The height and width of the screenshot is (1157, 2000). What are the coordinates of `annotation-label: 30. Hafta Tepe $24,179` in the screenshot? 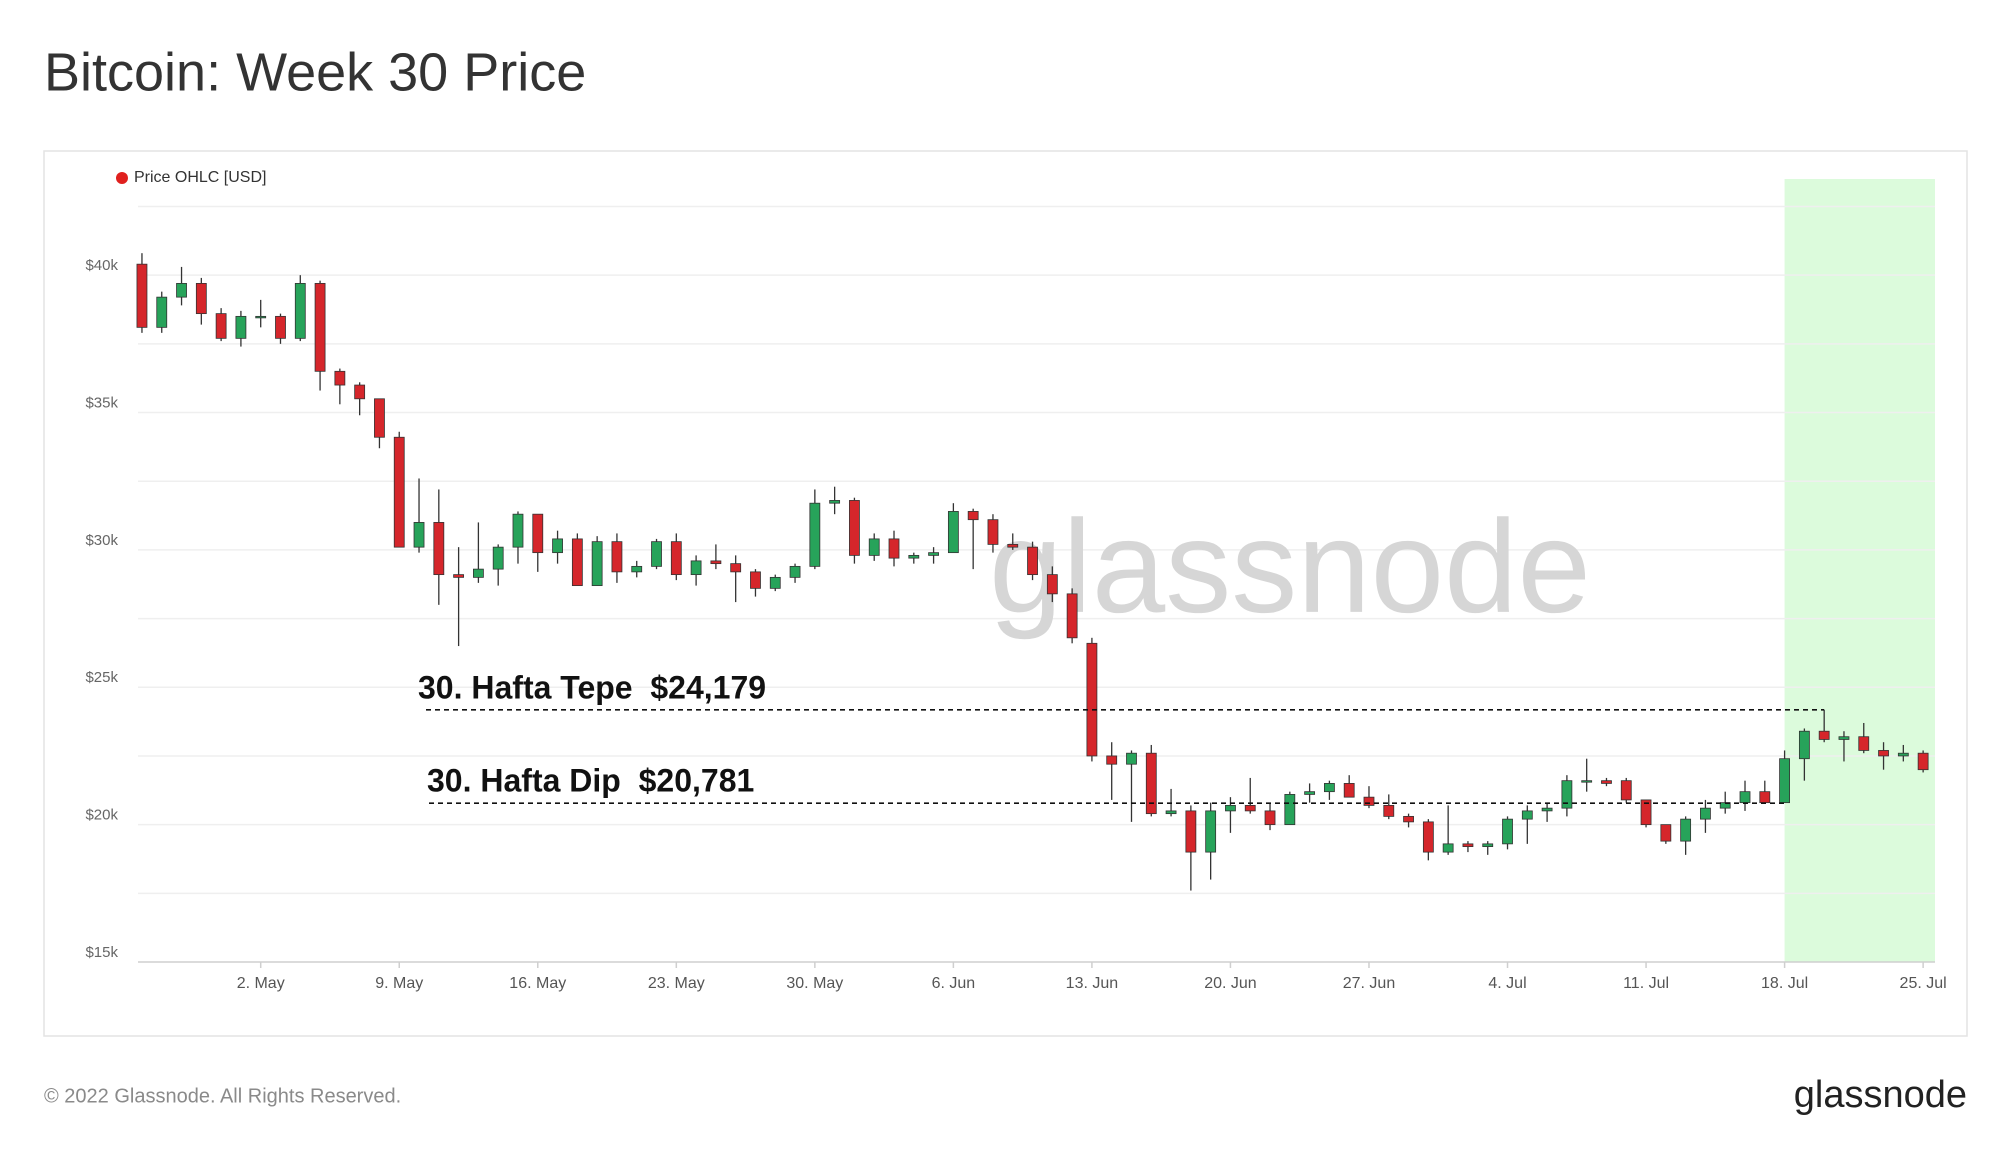 It's located at (592, 687).